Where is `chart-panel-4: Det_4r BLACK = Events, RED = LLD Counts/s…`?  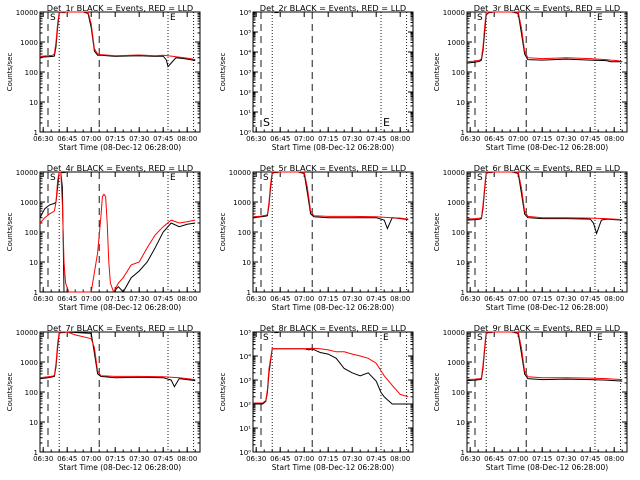 chart-panel-4: Det_4r BLACK = Events, RED = LLD Counts/s… is located at coordinates (103, 237).